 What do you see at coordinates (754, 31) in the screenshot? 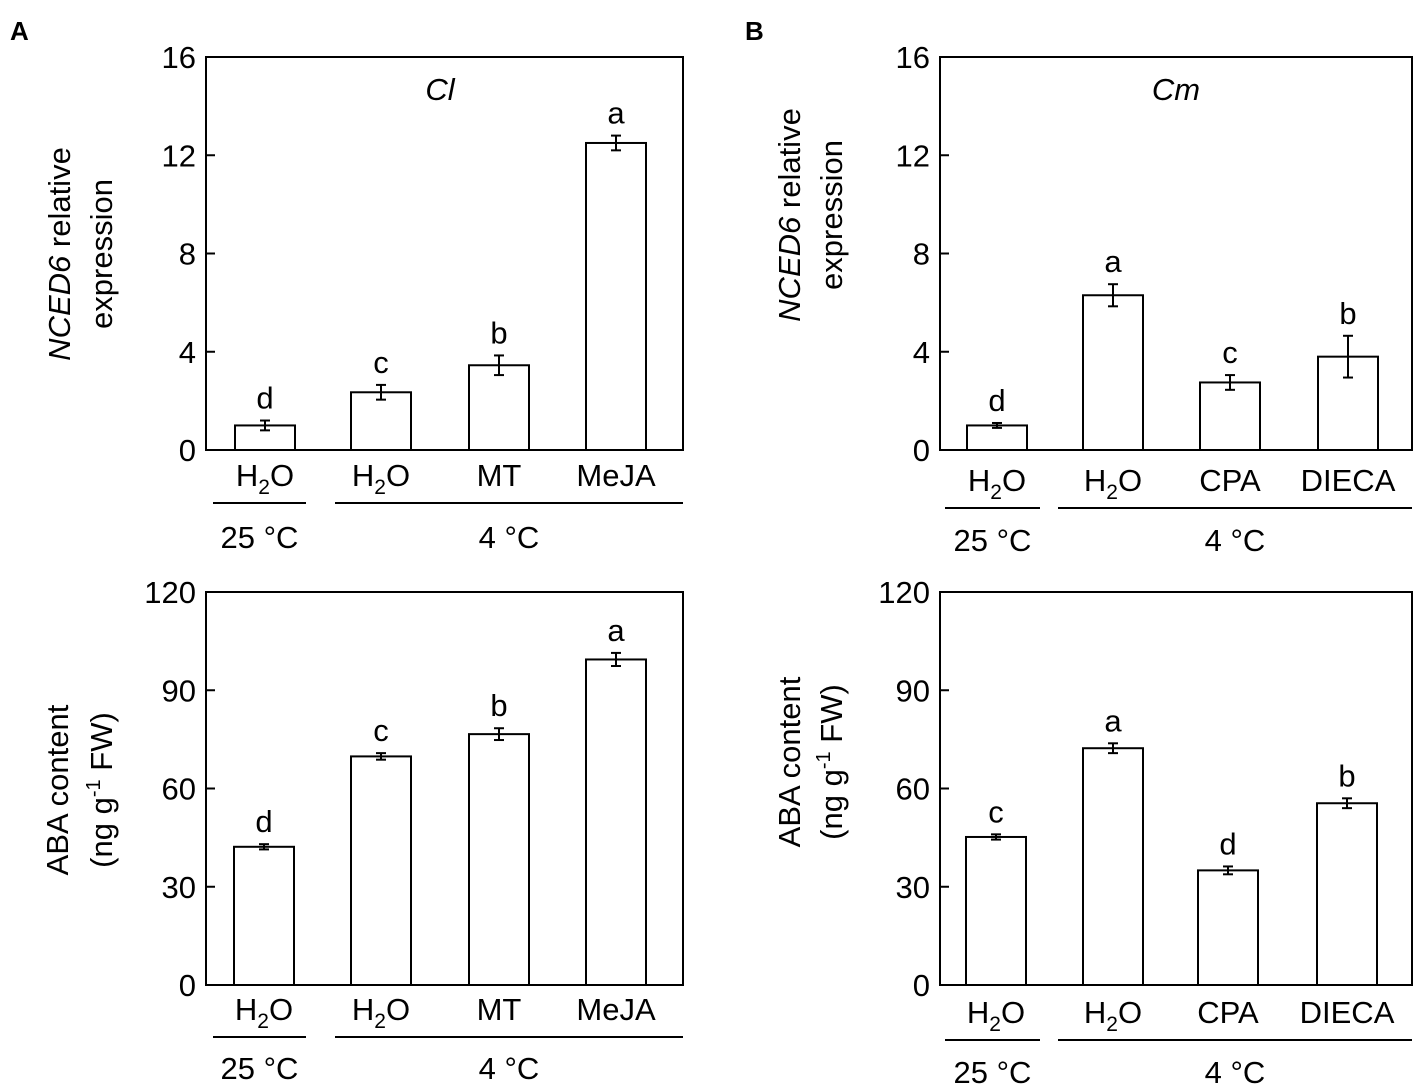
I see `panel-letter: B` at bounding box center [754, 31].